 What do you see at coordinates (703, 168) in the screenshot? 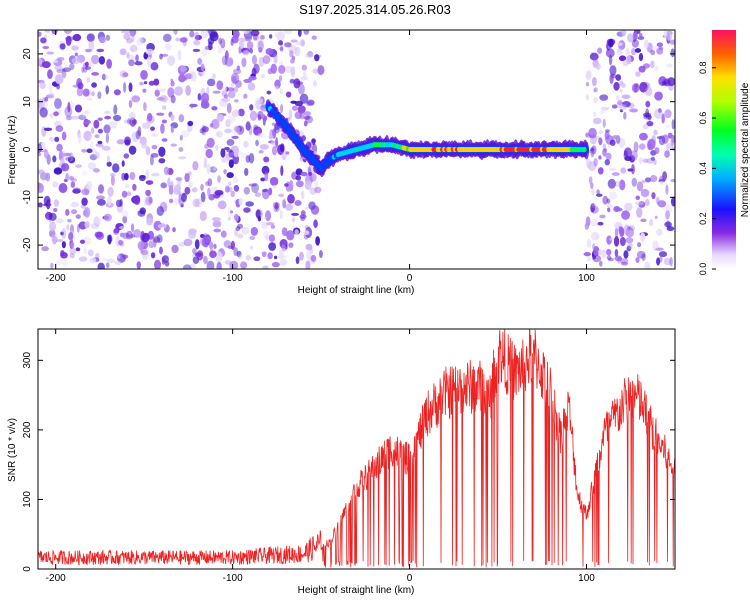
I see `colorbar-tick-label: 0.4` at bounding box center [703, 168].